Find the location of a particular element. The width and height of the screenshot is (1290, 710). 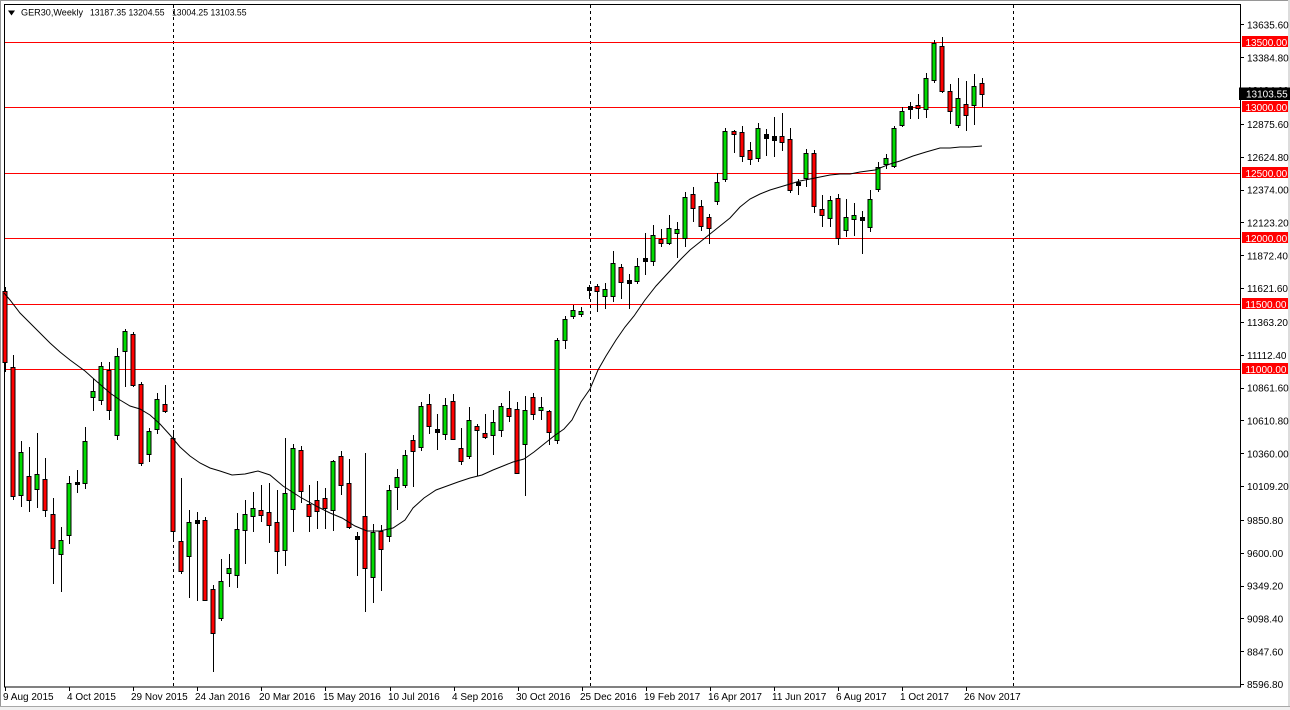

svg-text: 8847.60 is located at coordinates (1265, 652).